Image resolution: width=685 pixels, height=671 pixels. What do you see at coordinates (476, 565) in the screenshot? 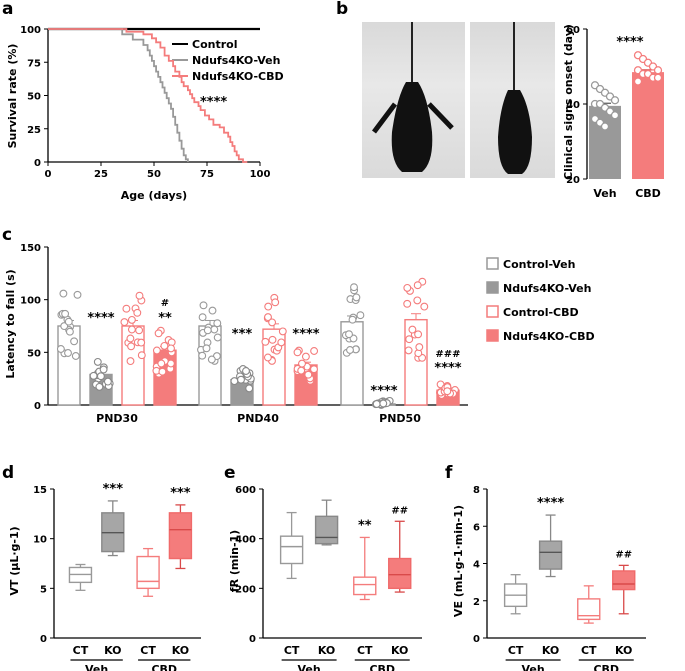
I see `y-tick-label: 4` at bounding box center [476, 565].